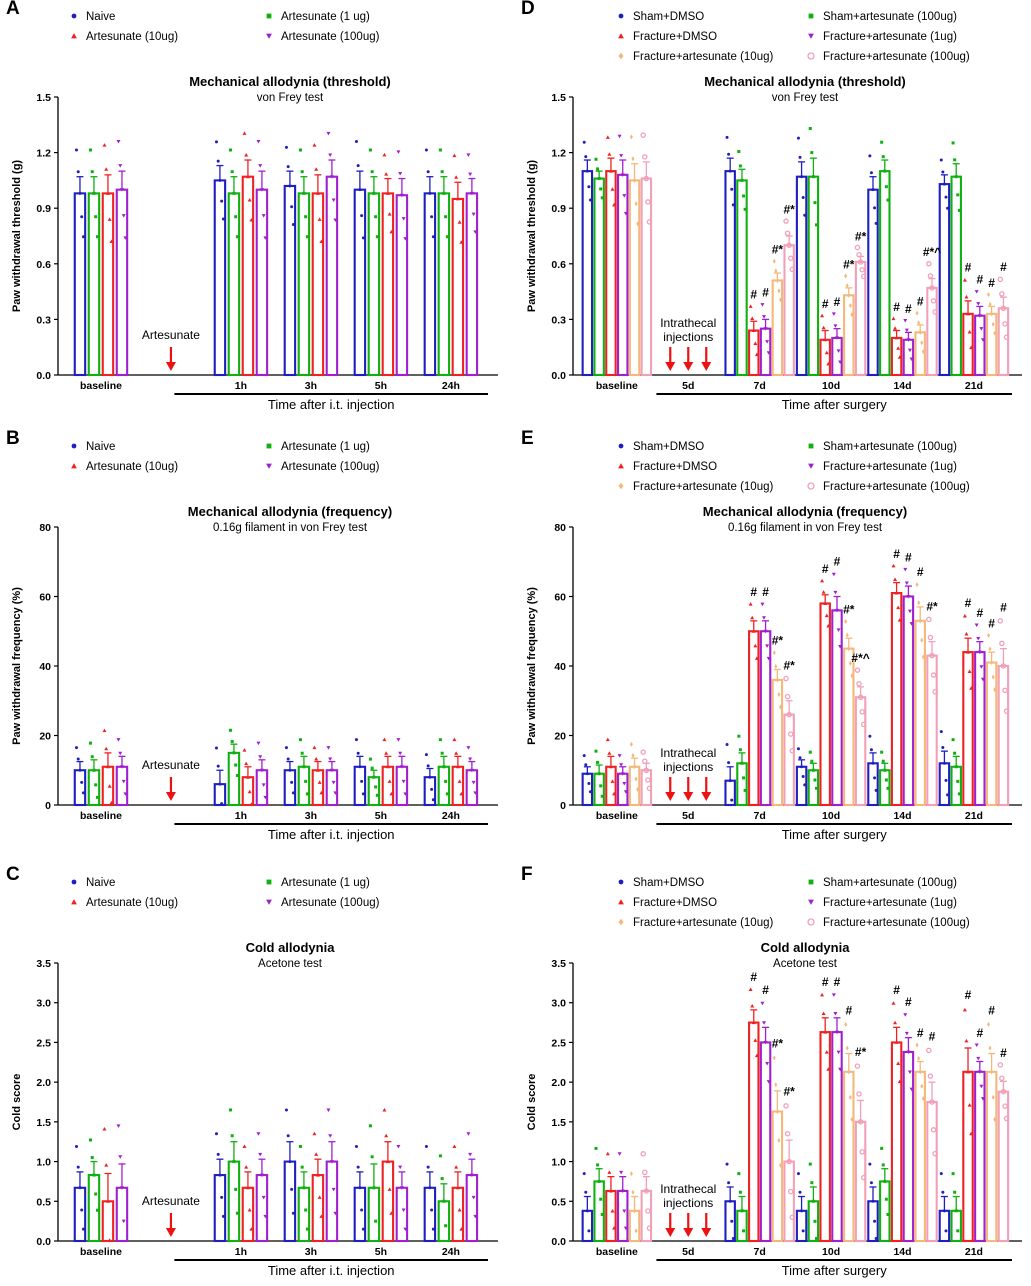 The width and height of the screenshot is (1031, 1286). What do you see at coordinates (834, 1270) in the screenshot?
I see `x-axis-label: Time after surgery` at bounding box center [834, 1270].